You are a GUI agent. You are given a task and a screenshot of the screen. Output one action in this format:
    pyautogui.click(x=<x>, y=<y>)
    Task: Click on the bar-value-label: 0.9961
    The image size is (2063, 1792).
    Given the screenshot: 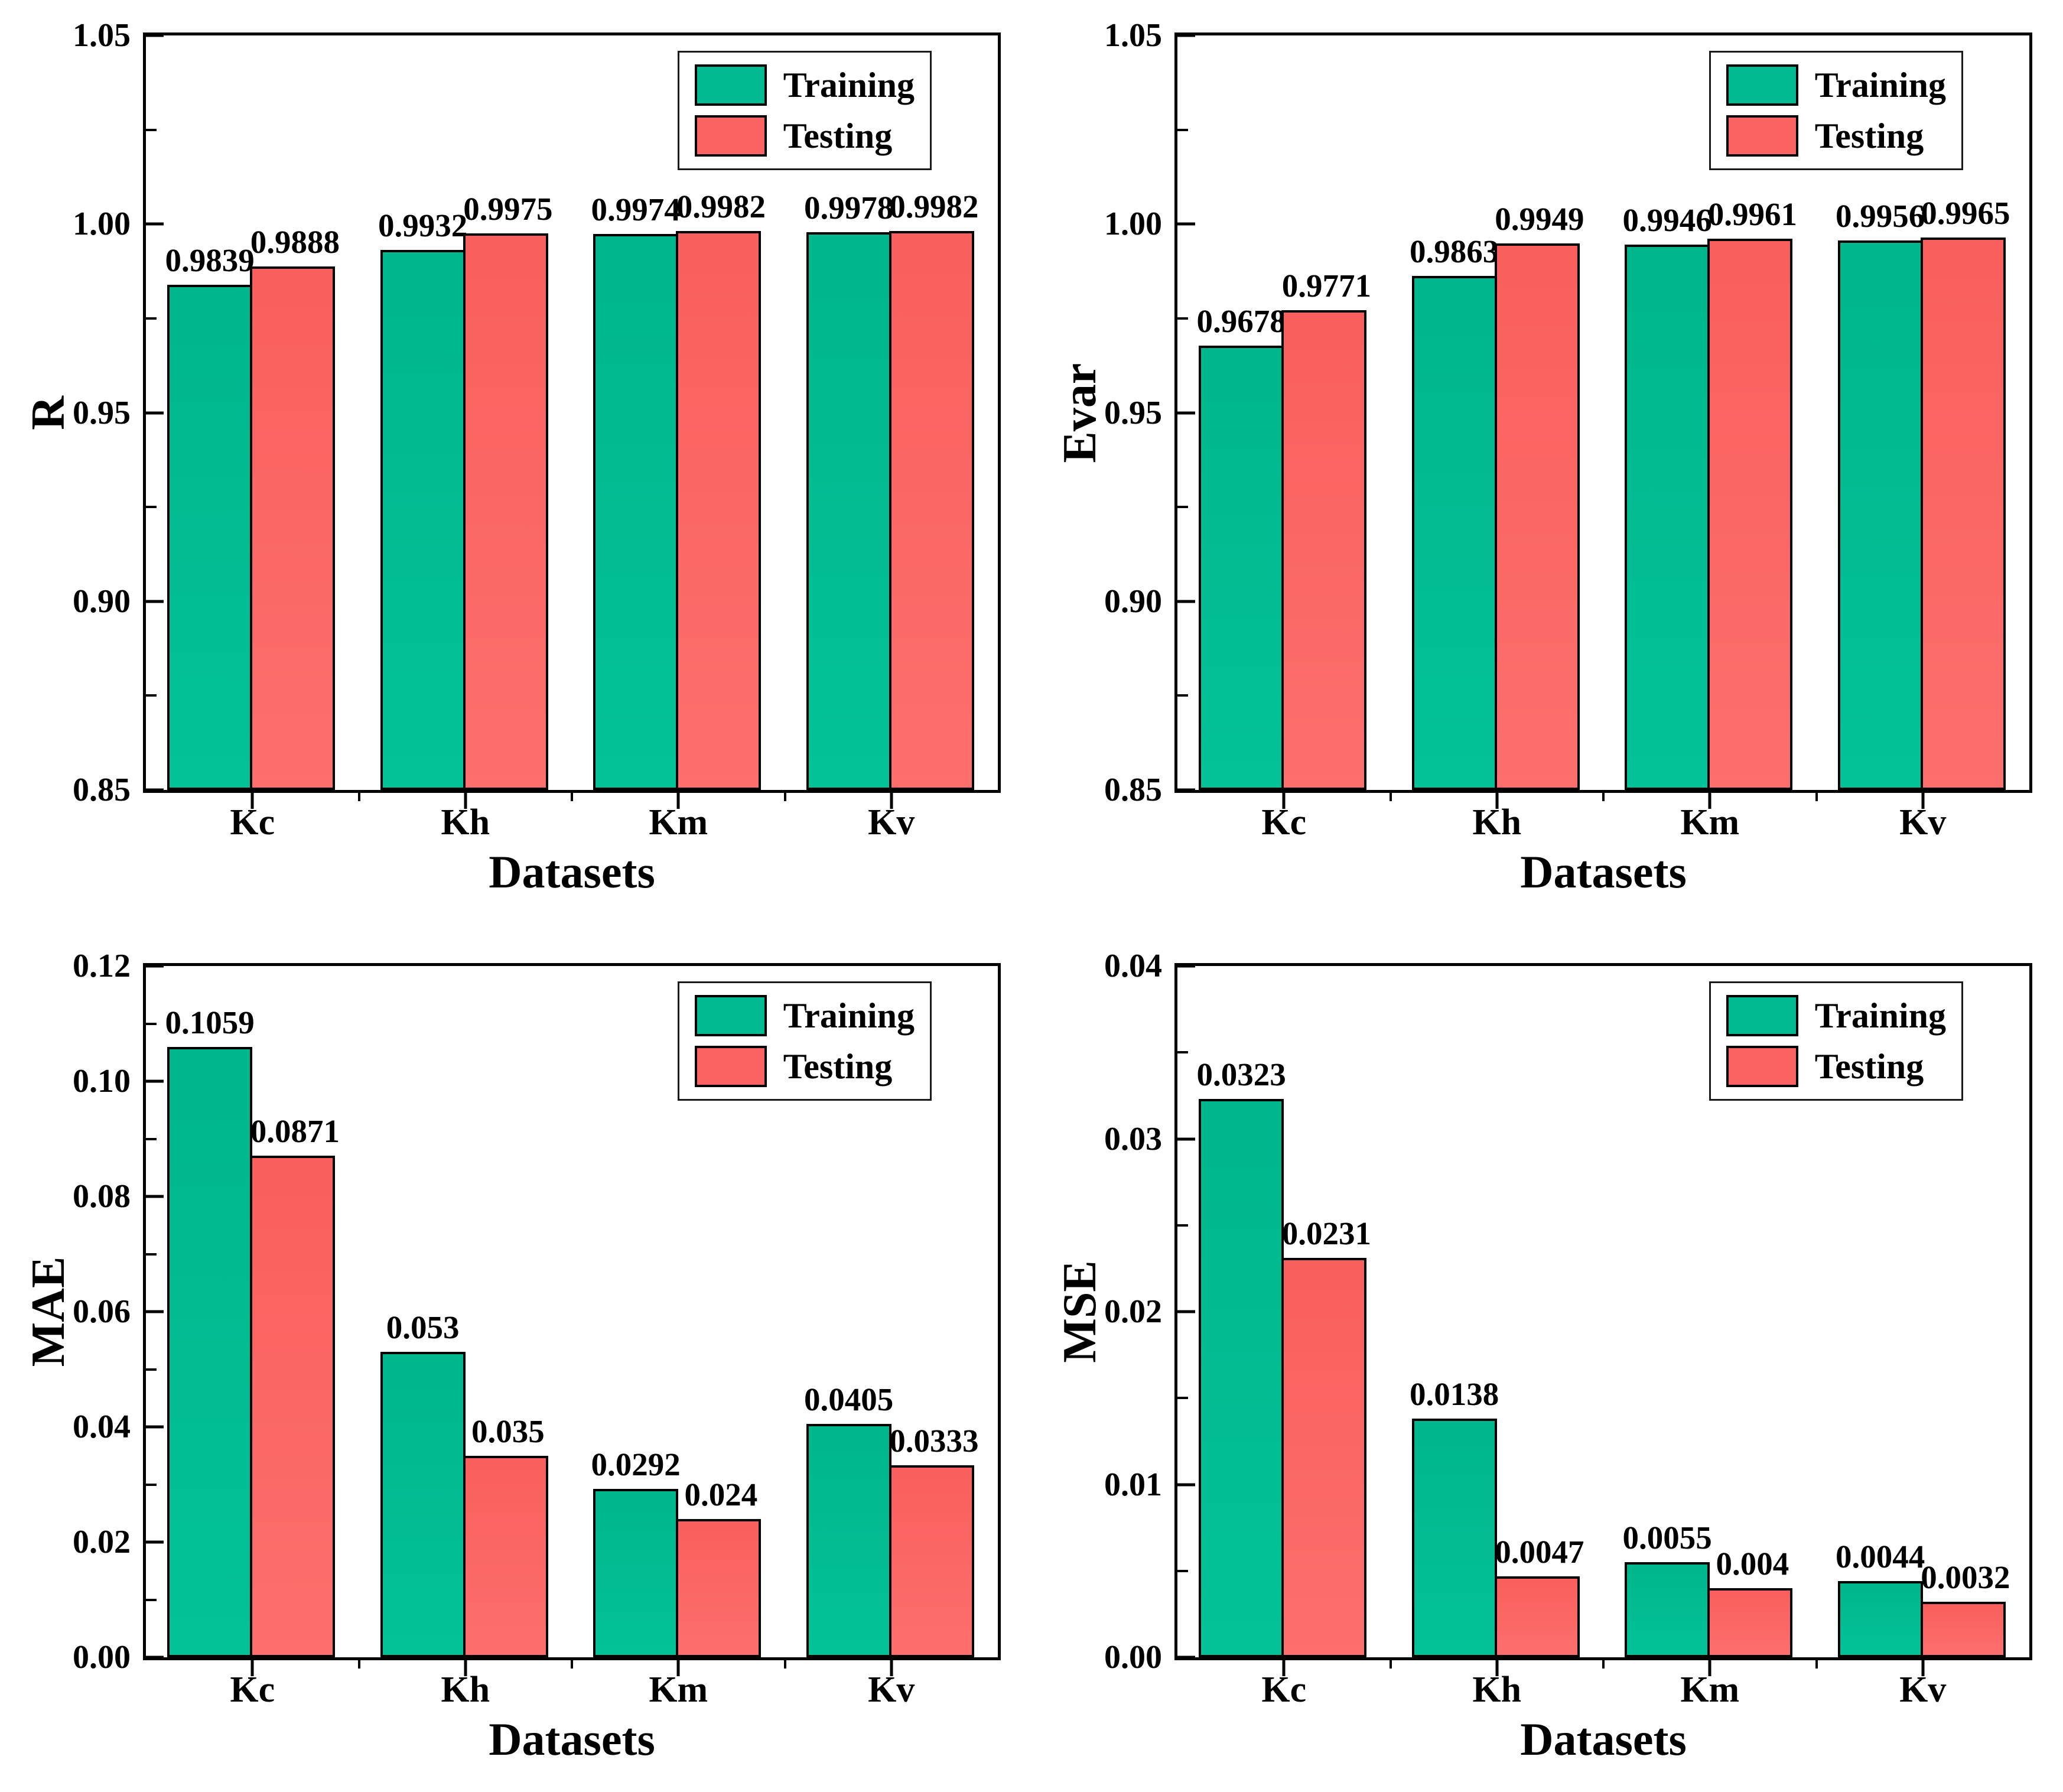 What is the action you would take?
    pyautogui.click(x=1752, y=214)
    